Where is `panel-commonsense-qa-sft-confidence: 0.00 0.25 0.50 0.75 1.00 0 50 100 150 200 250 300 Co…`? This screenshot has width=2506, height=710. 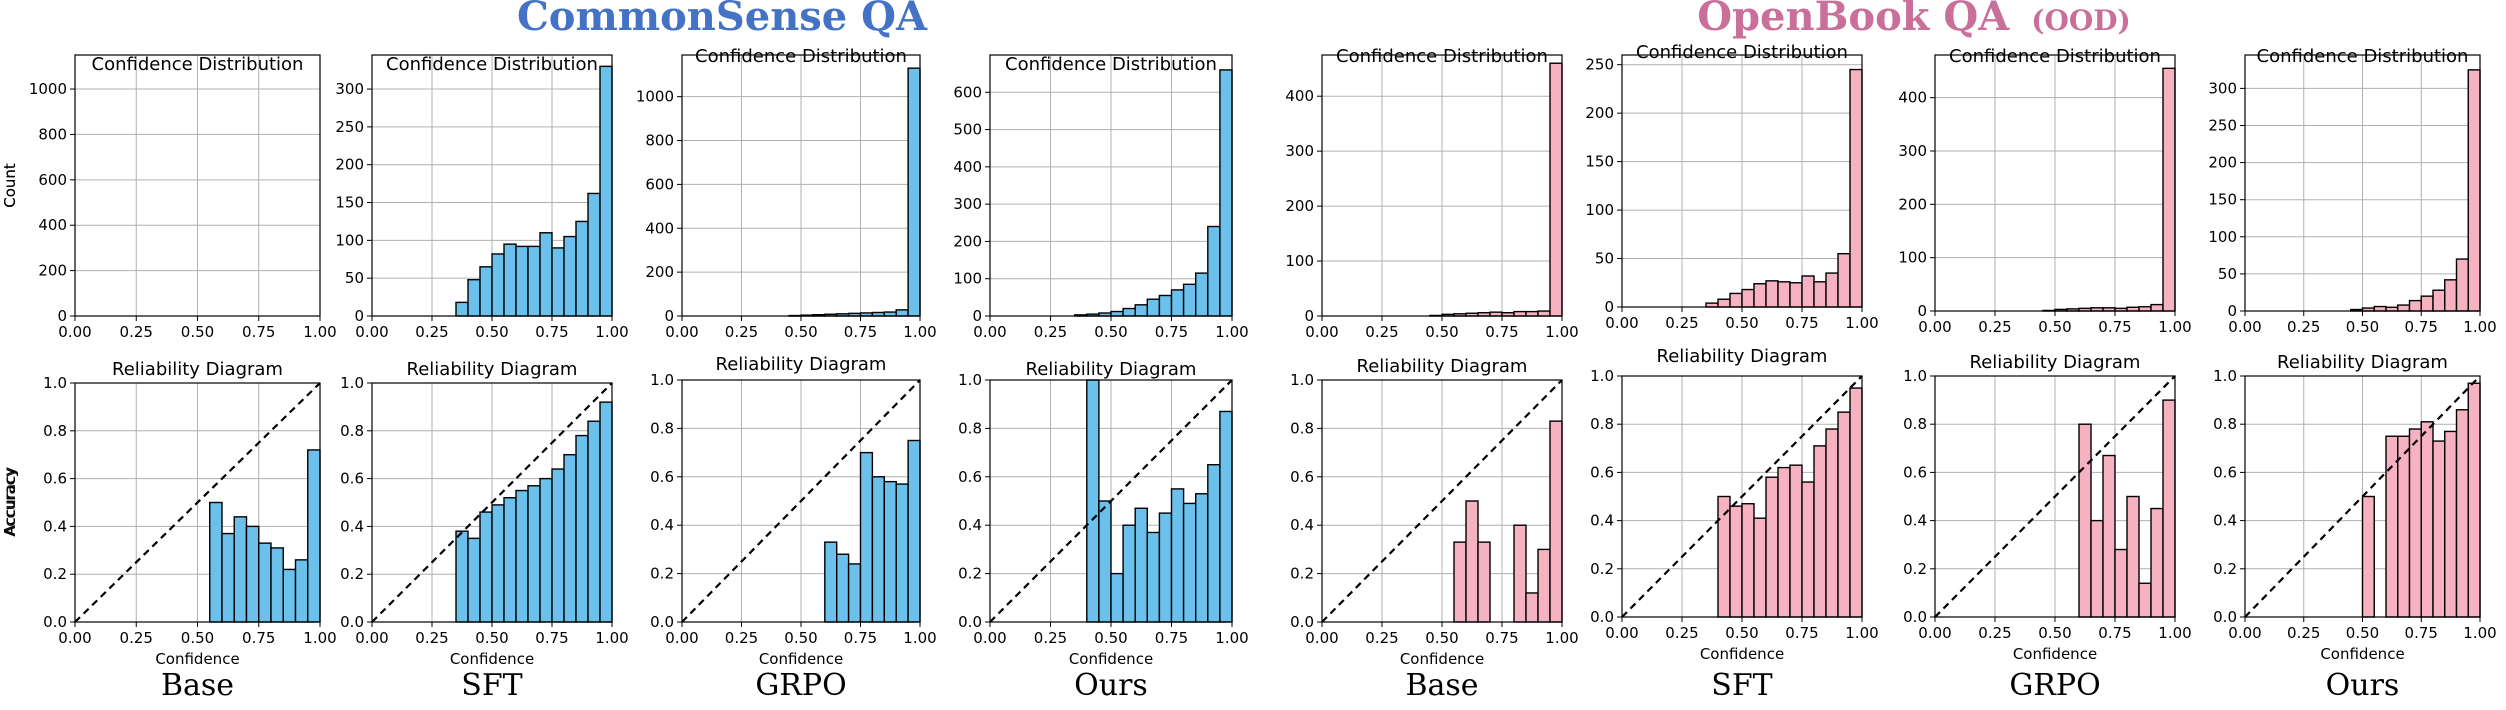
panel-commonsense-qa-sft-confidence: 0.00 0.25 0.50 0.75 1.00 0 50 100 150 200 250 300 Co… is located at coordinates (481, 197).